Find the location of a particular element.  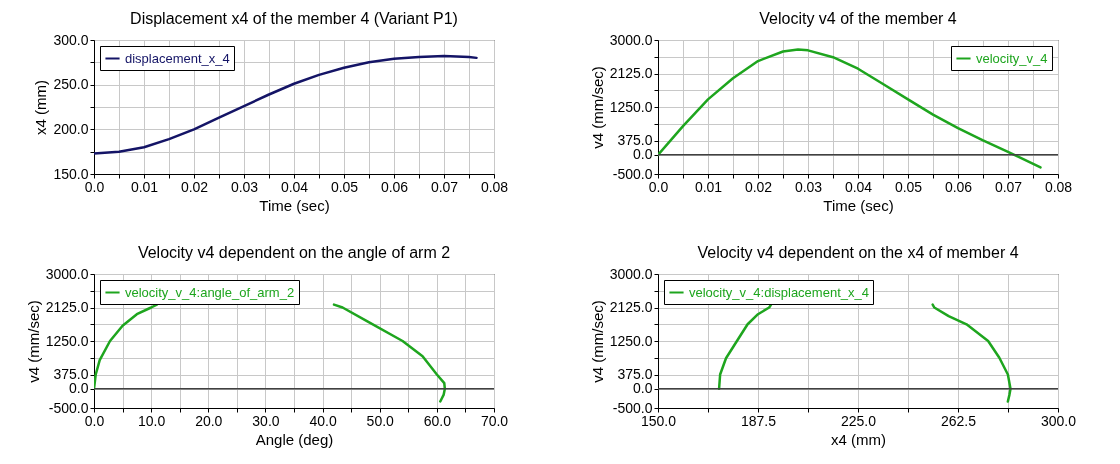

x-tick-label: 50.0 is located at coordinates (380, 420).